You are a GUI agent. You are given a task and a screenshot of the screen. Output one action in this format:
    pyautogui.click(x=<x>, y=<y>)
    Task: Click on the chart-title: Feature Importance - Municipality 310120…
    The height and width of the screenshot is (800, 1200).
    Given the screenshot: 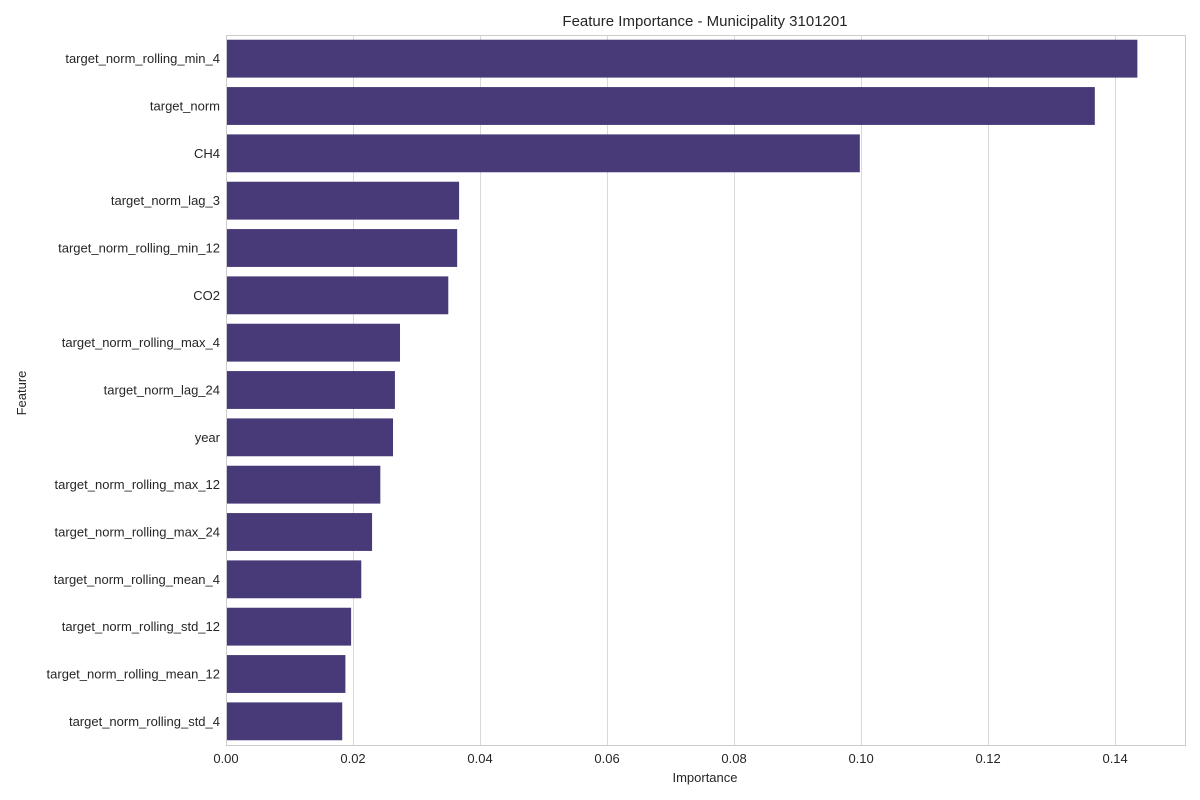 What is the action you would take?
    pyautogui.click(x=704, y=21)
    